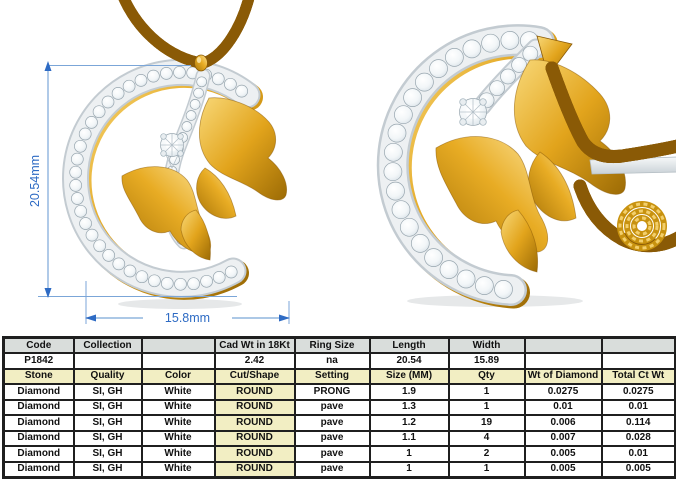 Image resolution: width=676 pixels, height=479 pixels. Describe the element at coordinates (216, 193) in the screenshot. I see `wing-middle` at that location.